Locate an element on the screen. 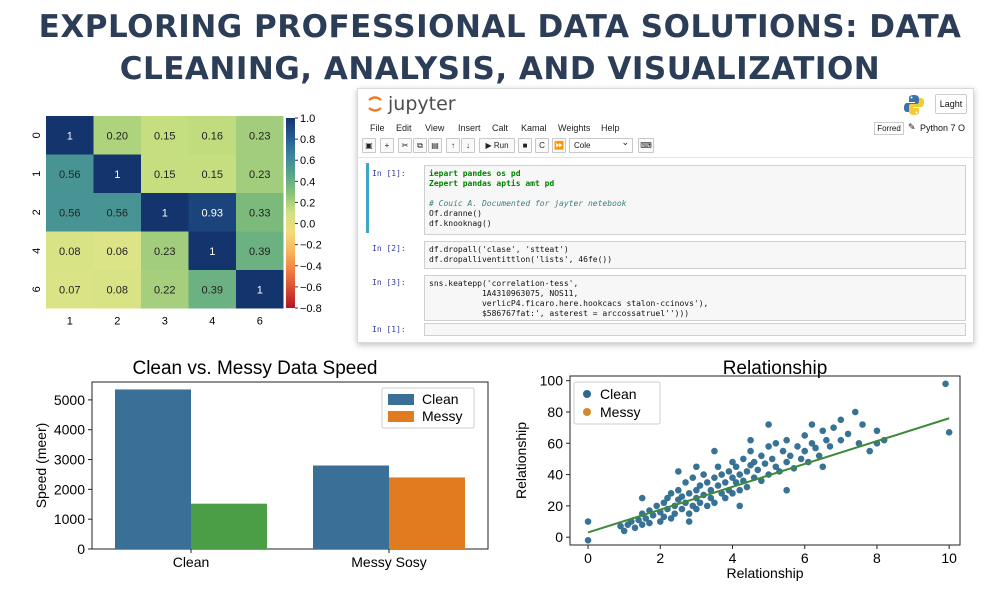 The height and width of the screenshot is (600, 1000). jupyter-logo-icon is located at coordinates (375, 104).